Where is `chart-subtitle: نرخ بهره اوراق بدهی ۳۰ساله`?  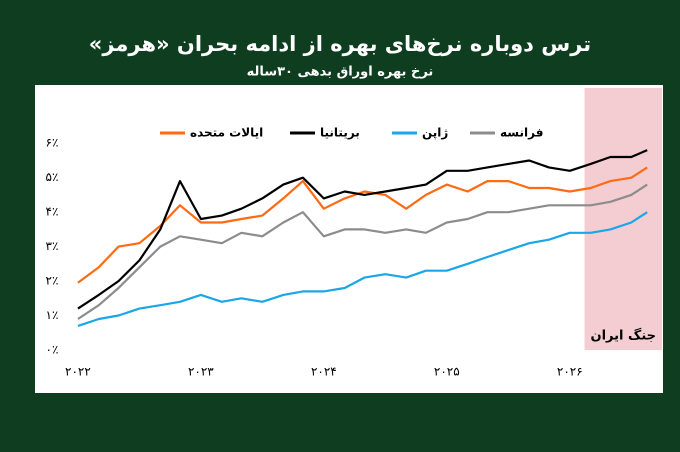 chart-subtitle: نرخ بهره اوراق بدهی ۳۰ساله is located at coordinates (340, 72).